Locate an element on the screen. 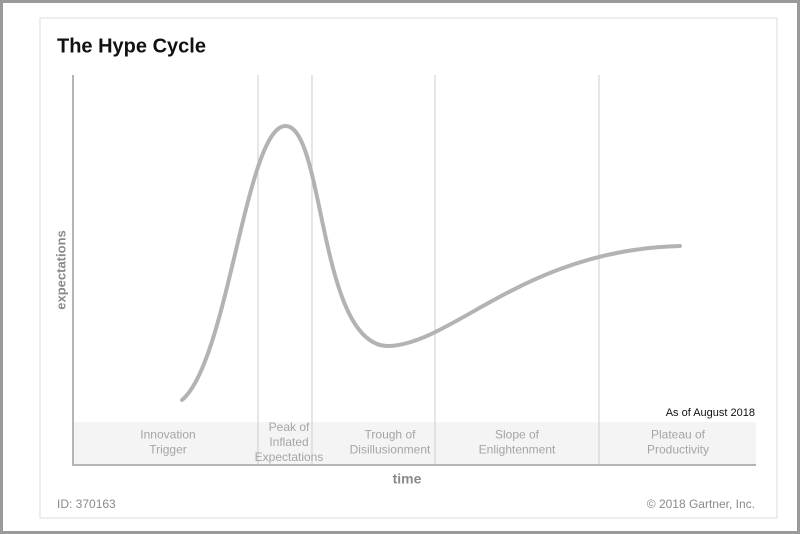  phase-label: Slope of is located at coordinates (517, 435).